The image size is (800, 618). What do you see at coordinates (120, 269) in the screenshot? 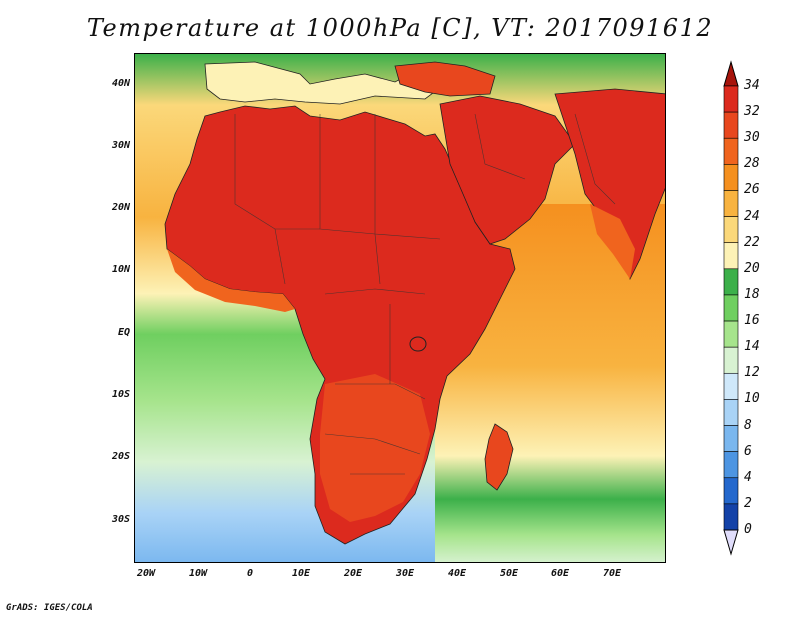
I see `lat-label-10n: 10N` at bounding box center [120, 269].